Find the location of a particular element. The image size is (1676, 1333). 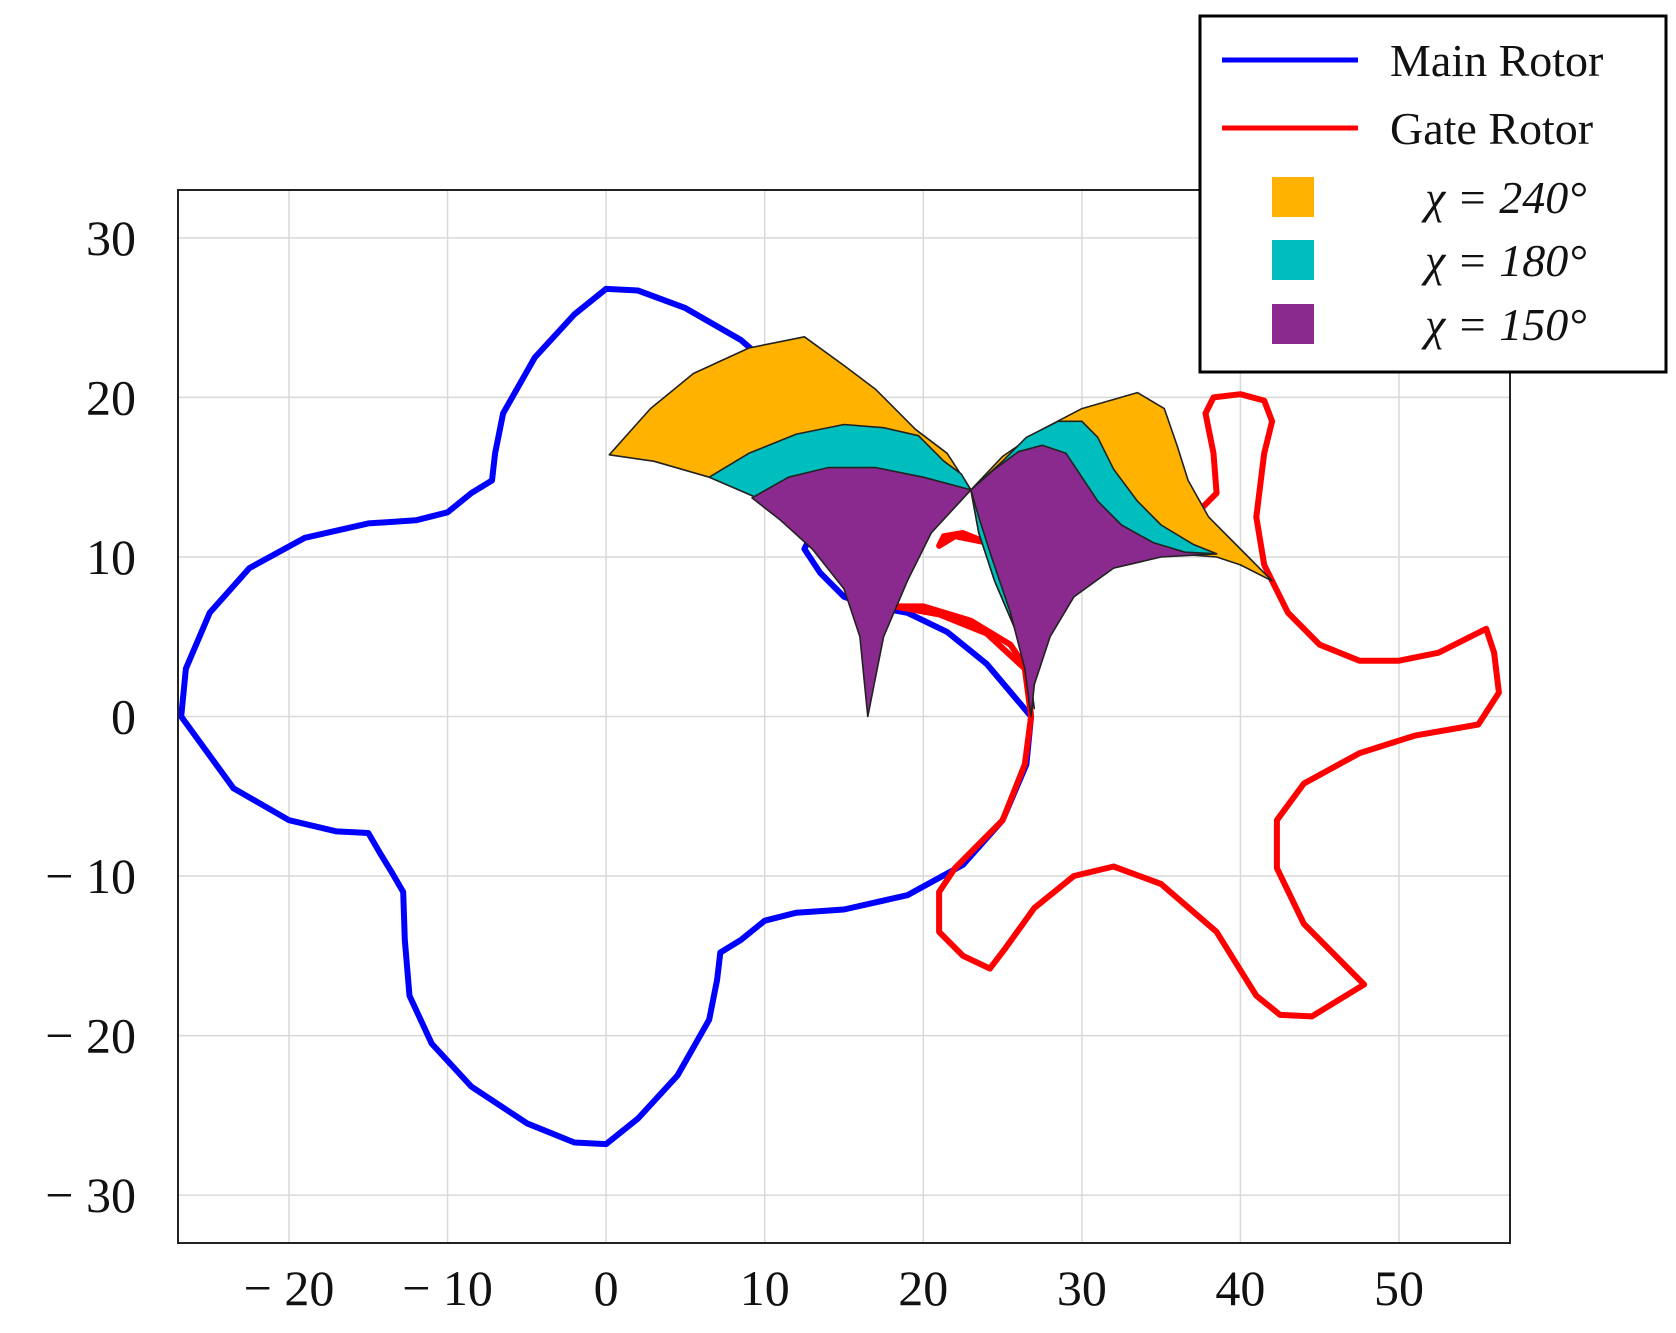

legend-label: χ = 180° is located at coordinates (1504, 260).